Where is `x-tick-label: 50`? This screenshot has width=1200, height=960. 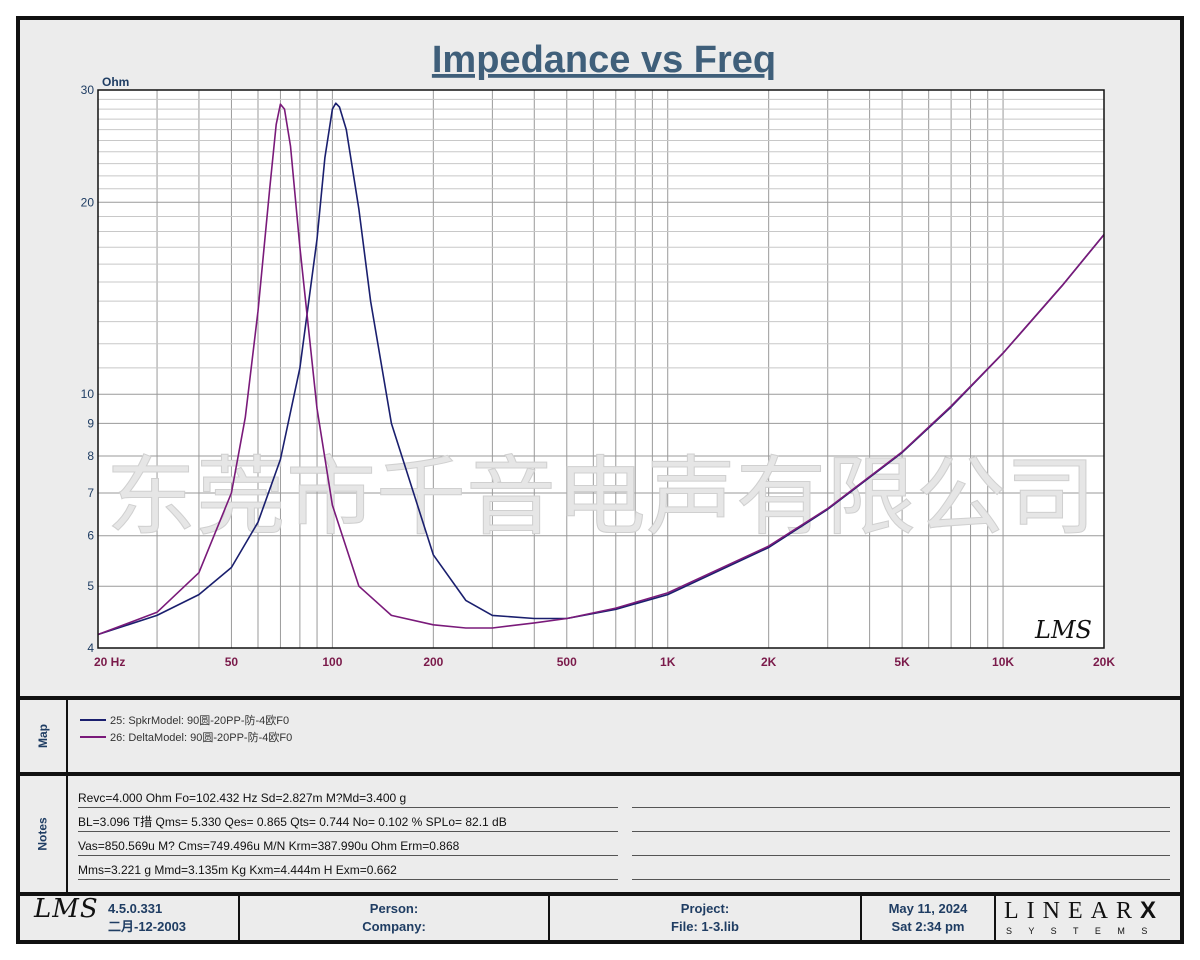
x-tick-label: 50 is located at coordinates (232, 662).